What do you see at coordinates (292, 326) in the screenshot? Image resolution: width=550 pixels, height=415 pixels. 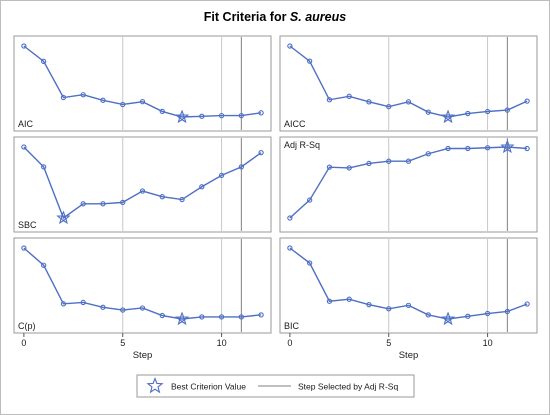 I see `panel-label-bic: BIC` at bounding box center [292, 326].